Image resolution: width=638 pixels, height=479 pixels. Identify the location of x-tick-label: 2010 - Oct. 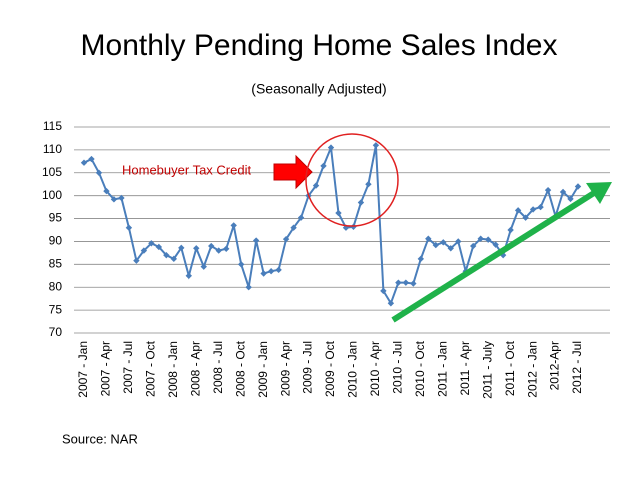
(420, 368).